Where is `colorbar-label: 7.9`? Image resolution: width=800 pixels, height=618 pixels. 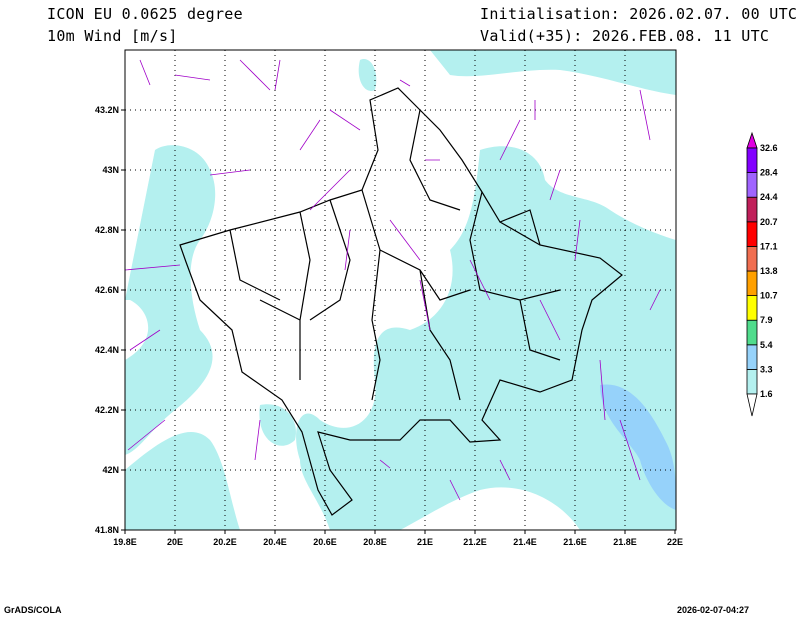
colorbar-label: 7.9 is located at coordinates (766, 320).